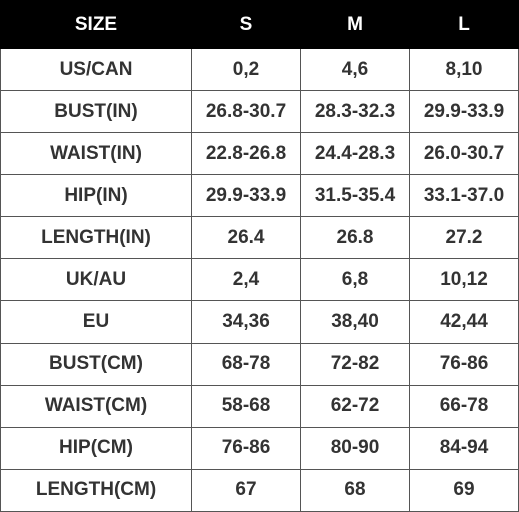 This screenshot has width=519, height=512. I want to click on cell: 31.5-35.4, so click(355, 196).